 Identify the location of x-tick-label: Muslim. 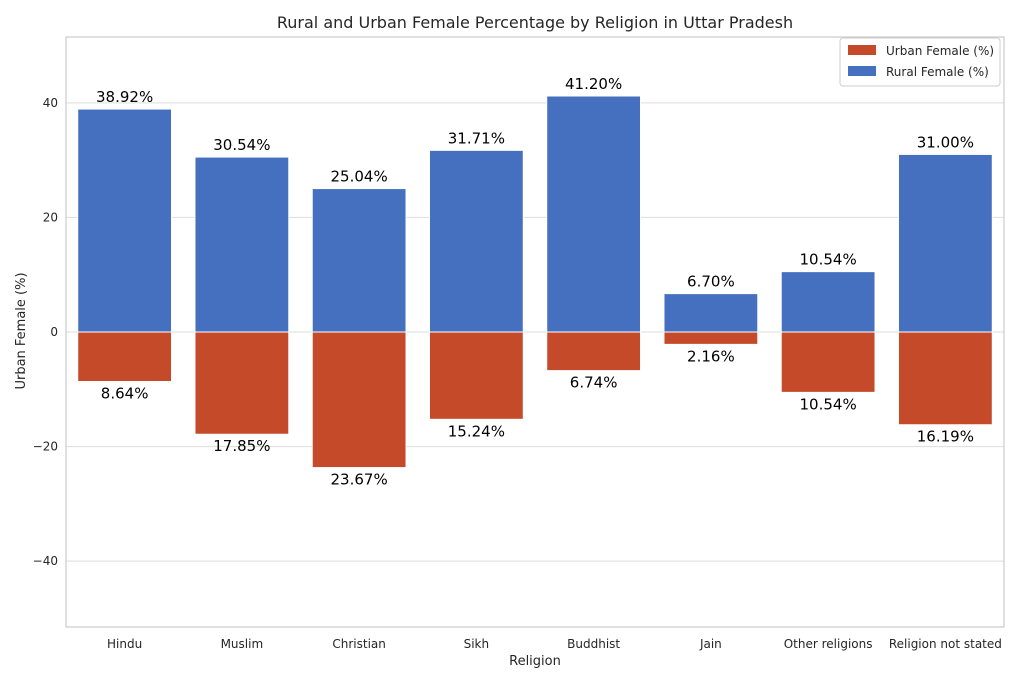
(242, 644).